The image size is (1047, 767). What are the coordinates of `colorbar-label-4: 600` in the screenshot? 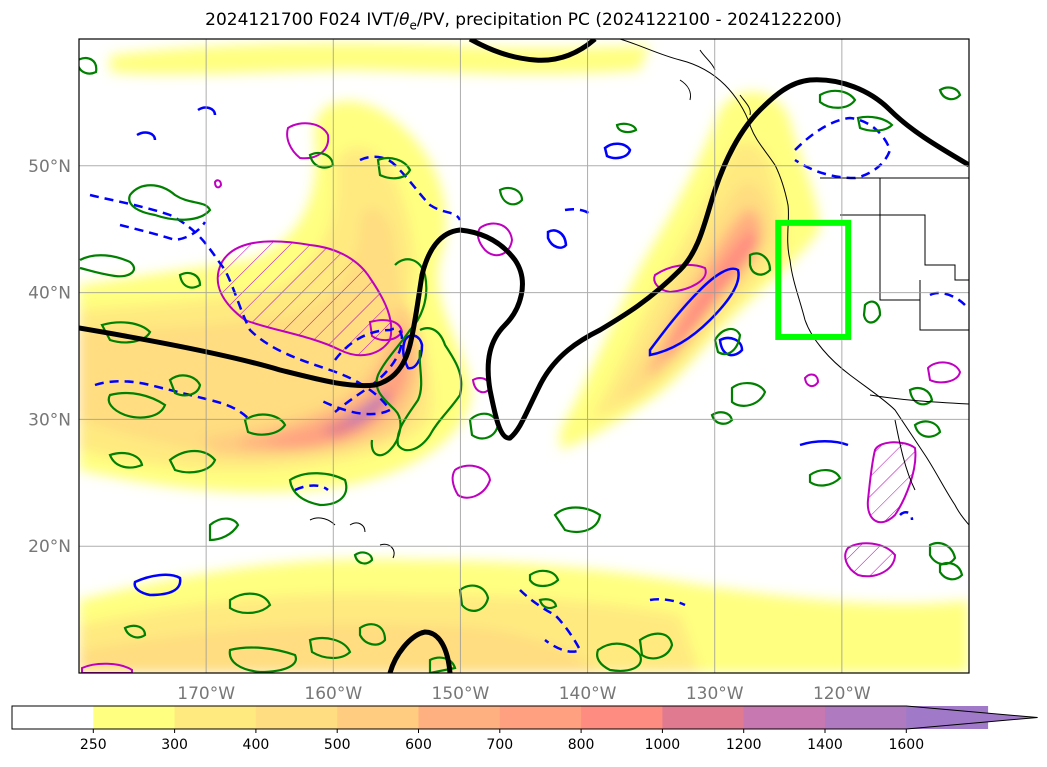 It's located at (418, 745).